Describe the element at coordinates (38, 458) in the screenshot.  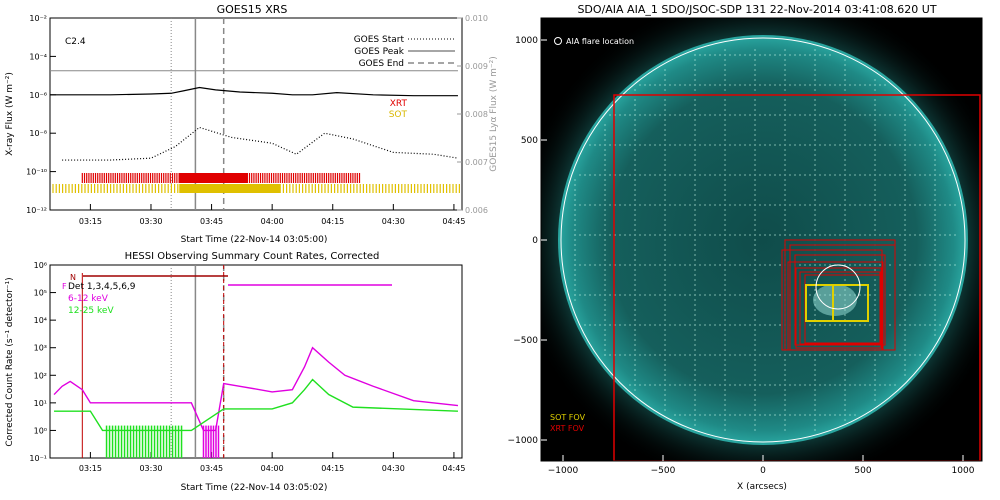
I see `hessi-ytick-label: 10⁻¹` at that location.